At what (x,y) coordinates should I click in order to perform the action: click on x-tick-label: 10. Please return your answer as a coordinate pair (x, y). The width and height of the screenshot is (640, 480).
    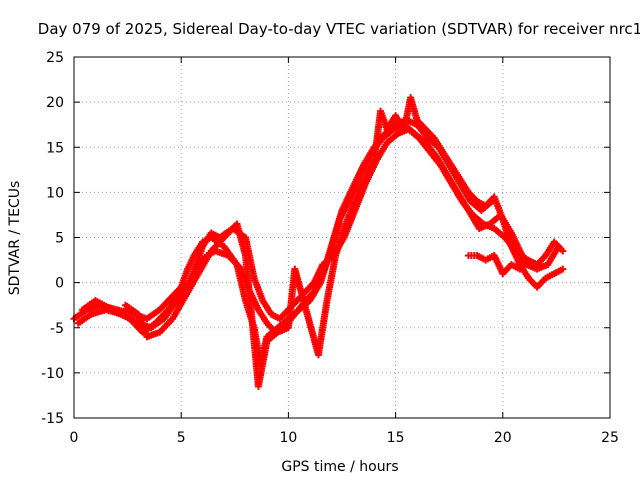
    Looking at the image, I should click on (288, 438).